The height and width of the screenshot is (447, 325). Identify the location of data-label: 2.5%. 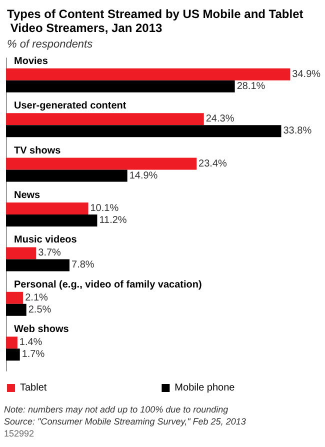
(40, 310).